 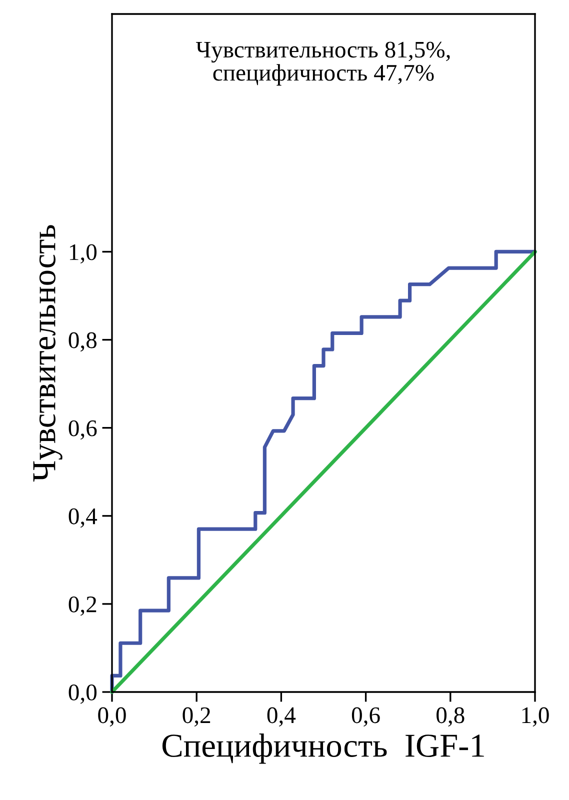 I want to click on y-tick-label: 1,0, so click(x=83, y=254).